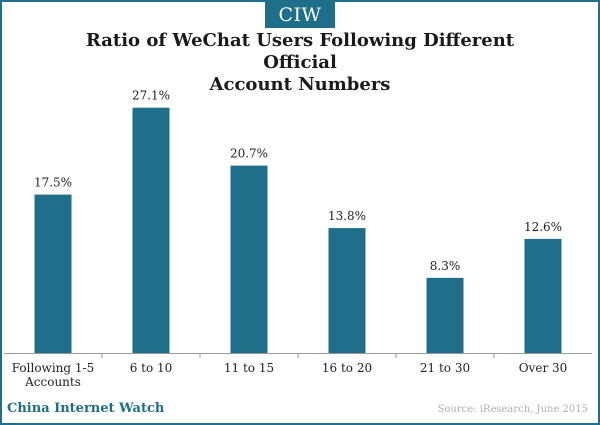 This screenshot has width=600, height=425. Describe the element at coordinates (52, 382) in the screenshot. I see `category-label-1-line-2: Accounts` at that location.